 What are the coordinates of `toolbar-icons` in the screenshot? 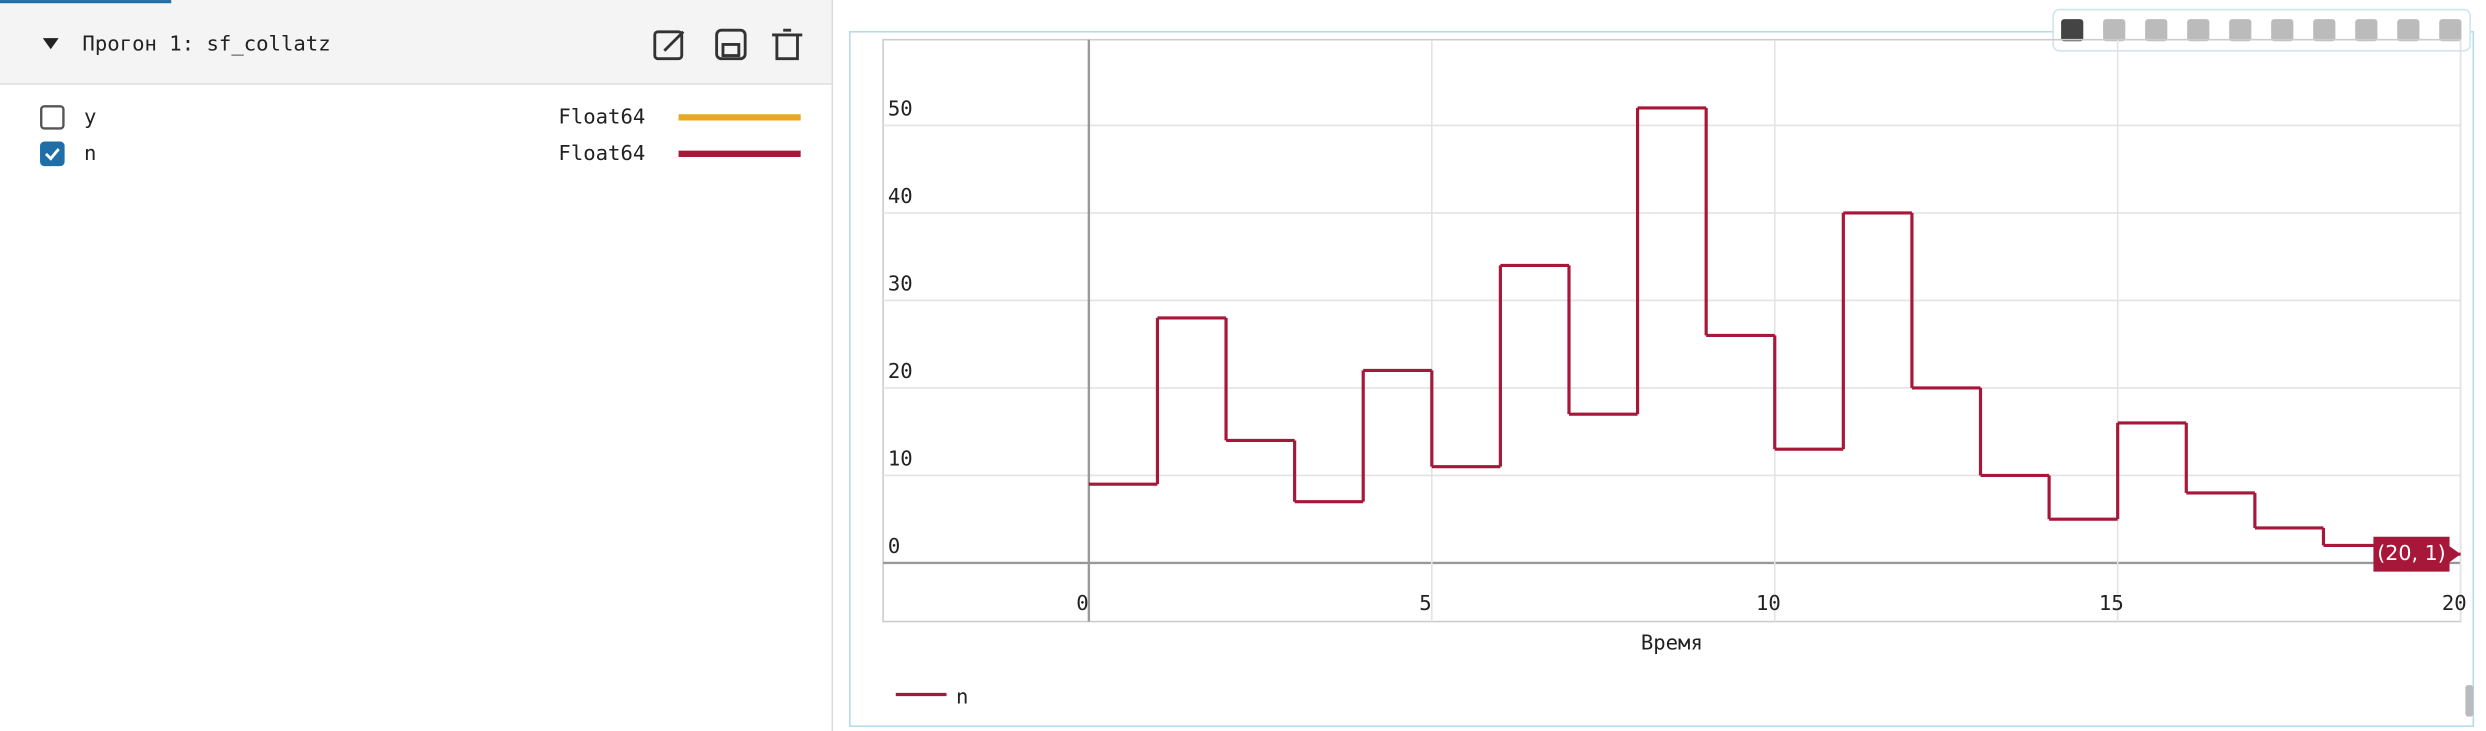 It's located at (2261, 30).